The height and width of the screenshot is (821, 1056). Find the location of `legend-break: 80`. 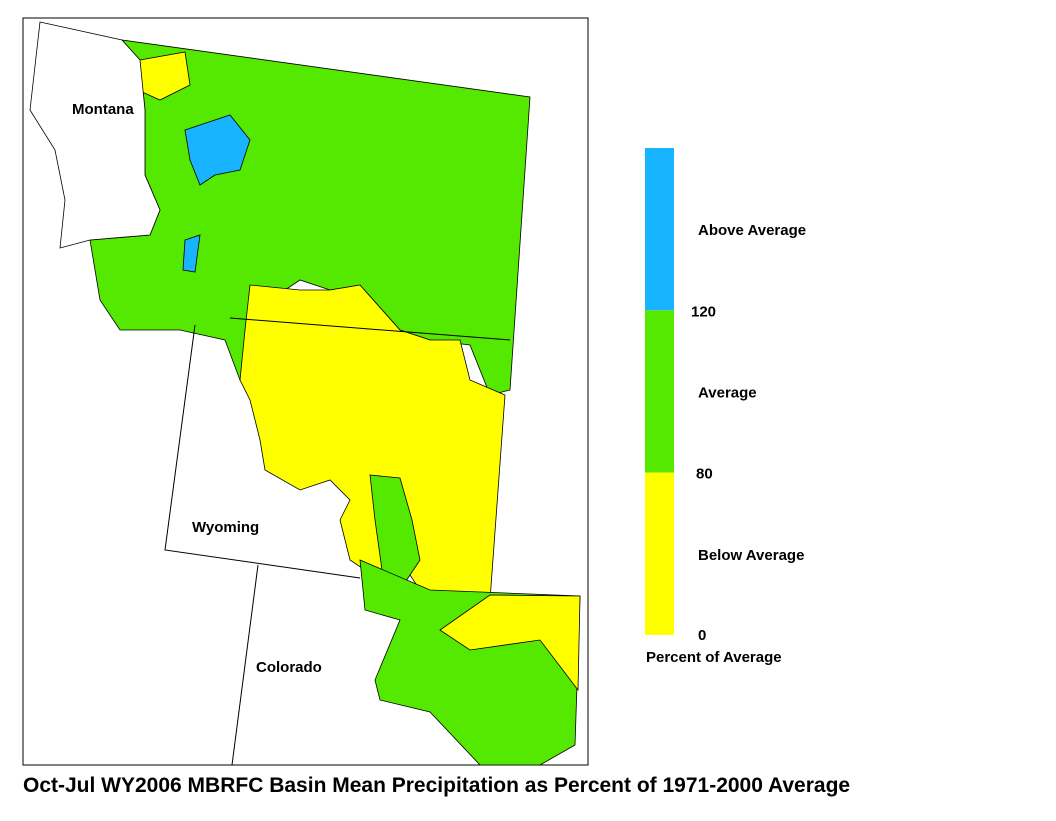

legend-break: 80 is located at coordinates (704, 474).